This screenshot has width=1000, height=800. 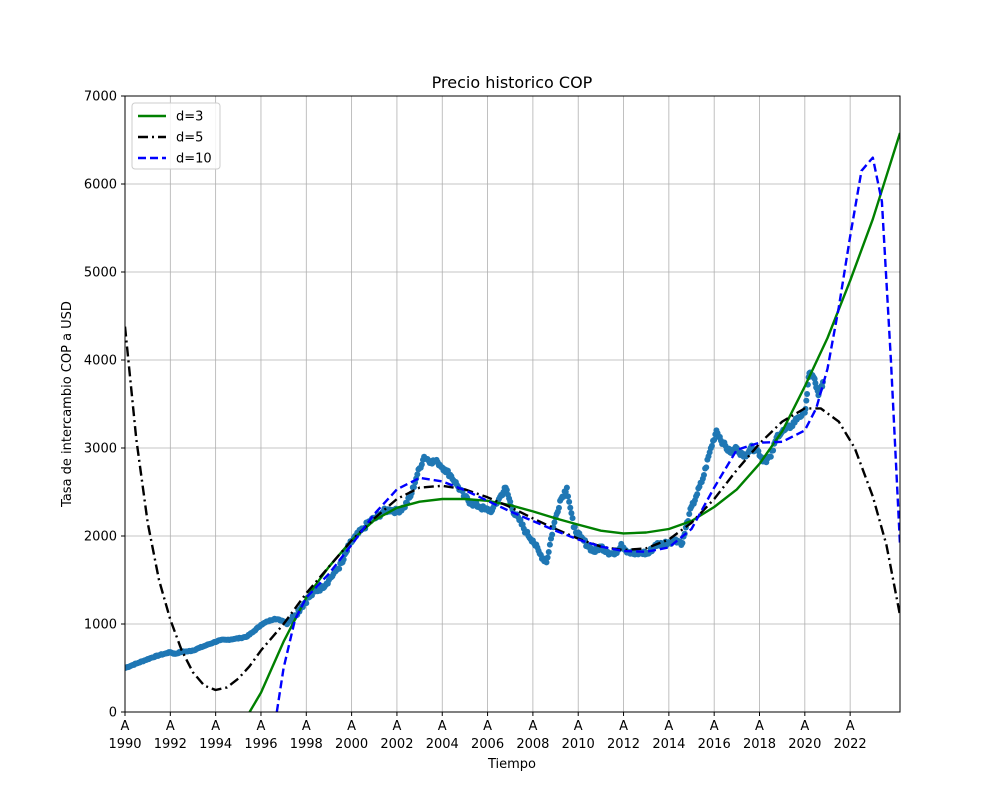 I want to click on y-axis-title: Tasa de intercambio COP a USD, so click(x=67, y=404).